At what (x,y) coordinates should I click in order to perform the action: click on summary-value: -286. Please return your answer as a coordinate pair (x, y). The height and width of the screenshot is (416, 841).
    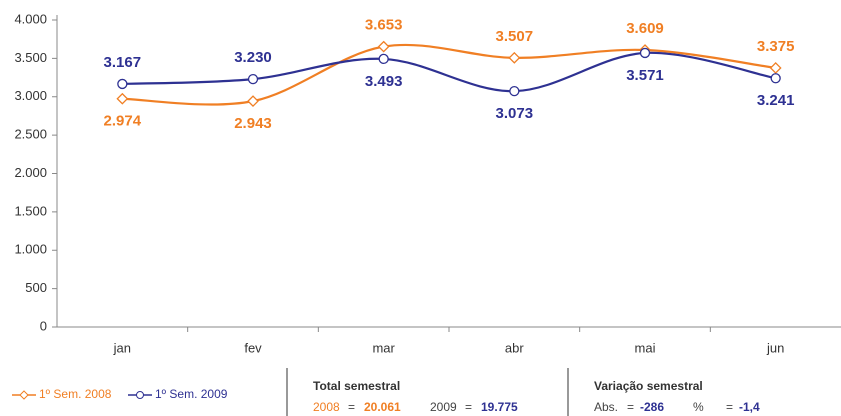
    Looking at the image, I should click on (652, 407).